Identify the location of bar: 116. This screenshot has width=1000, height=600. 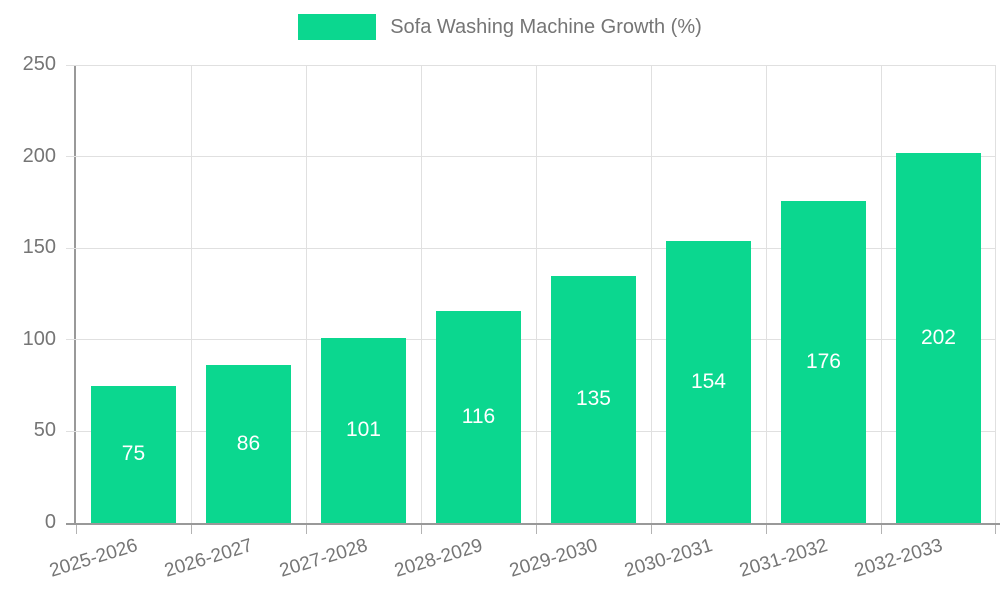
(478, 416).